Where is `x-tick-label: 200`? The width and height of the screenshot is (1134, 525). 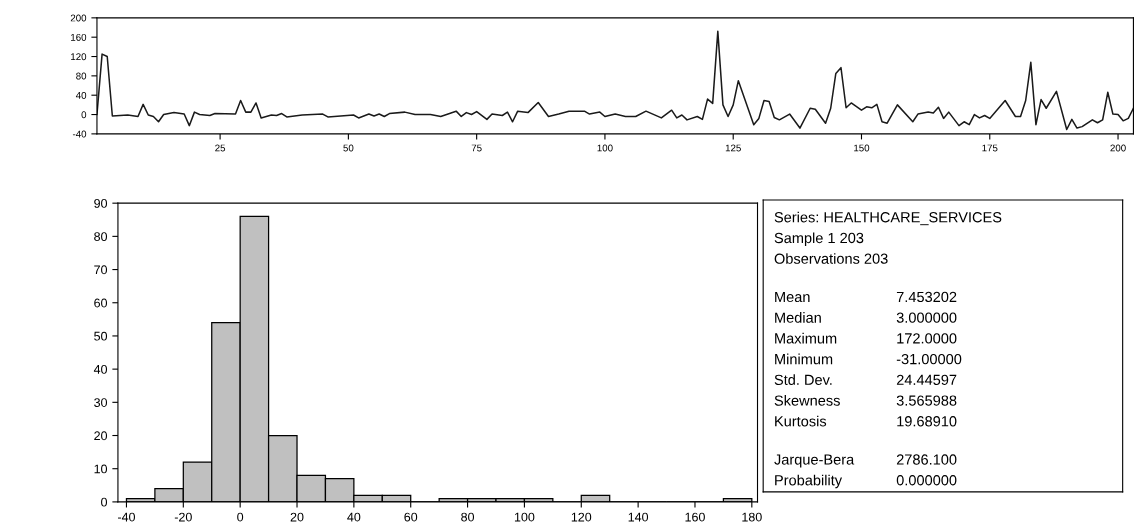 x-tick-label: 200 is located at coordinates (1118, 148).